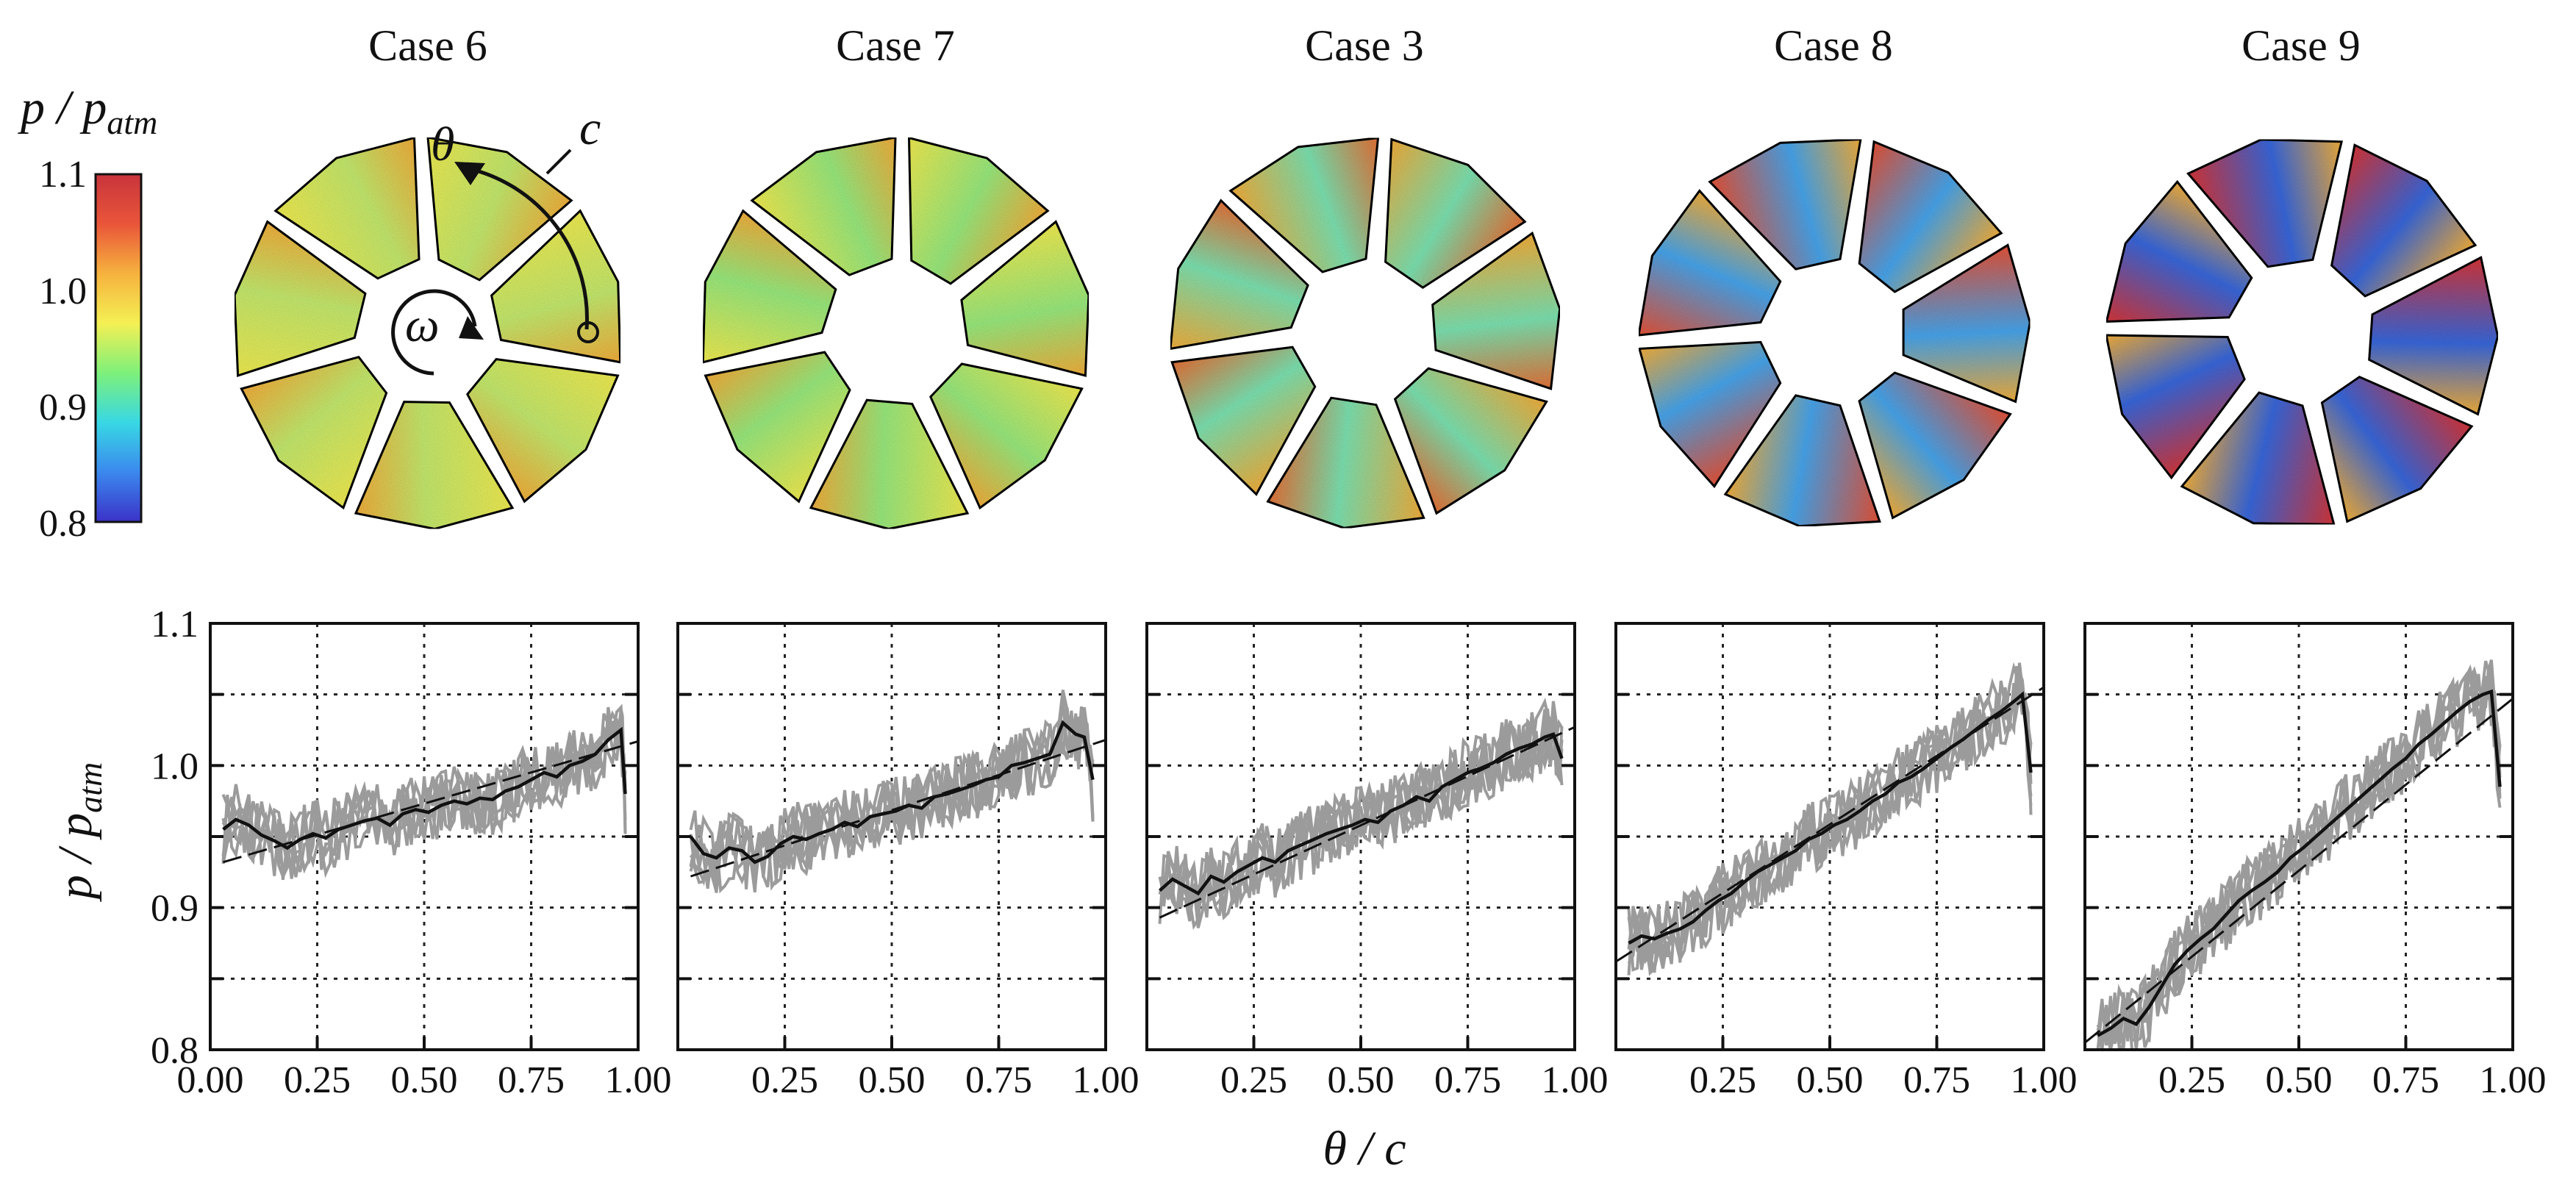  I want to click on colorbar-tick: 1.1, so click(63, 175).